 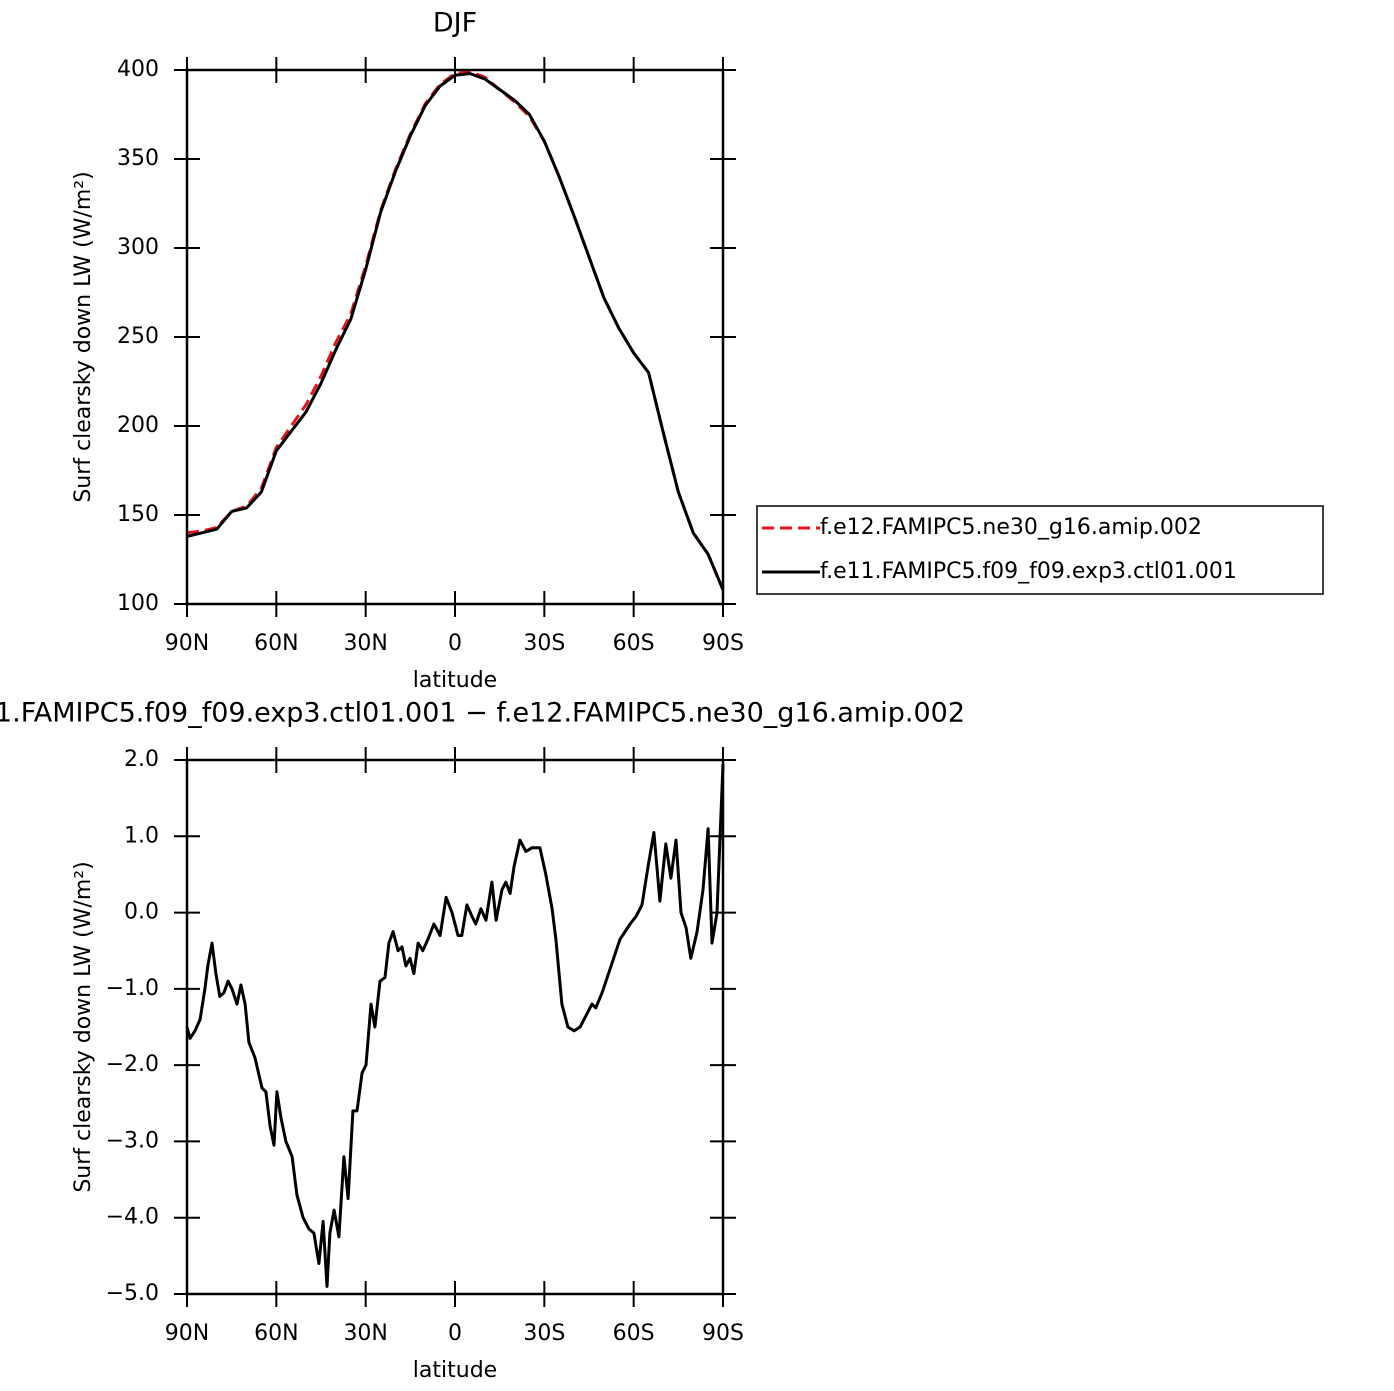 I want to click on legend-label: f.e11.FAMIPC5.f09_f09.exp3.ctl01.001, so click(x=1028, y=571).